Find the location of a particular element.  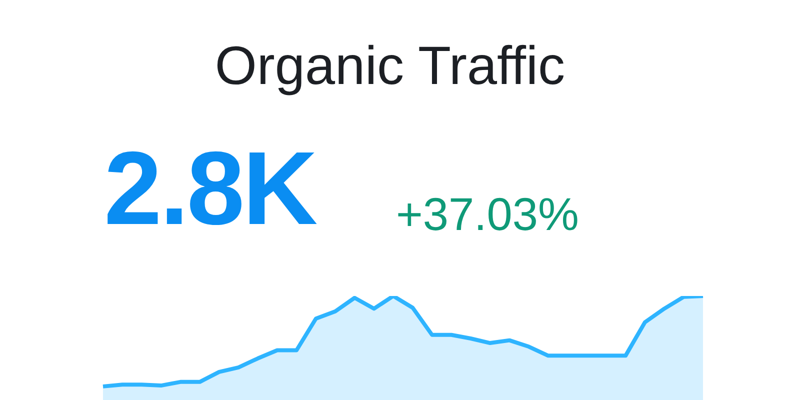

chart-title: Organic Traffic is located at coordinates (390, 66).